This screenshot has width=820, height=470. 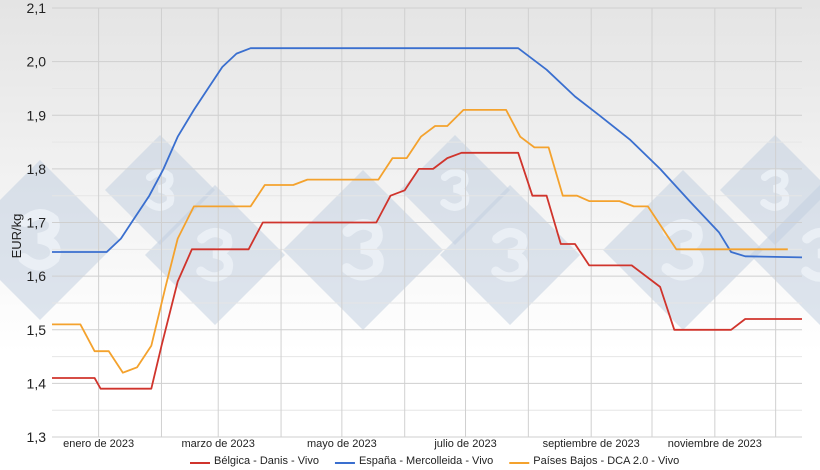 I want to click on legend-item: Países Bajos - DCA 2.0 - Vivo, so click(x=594, y=461).